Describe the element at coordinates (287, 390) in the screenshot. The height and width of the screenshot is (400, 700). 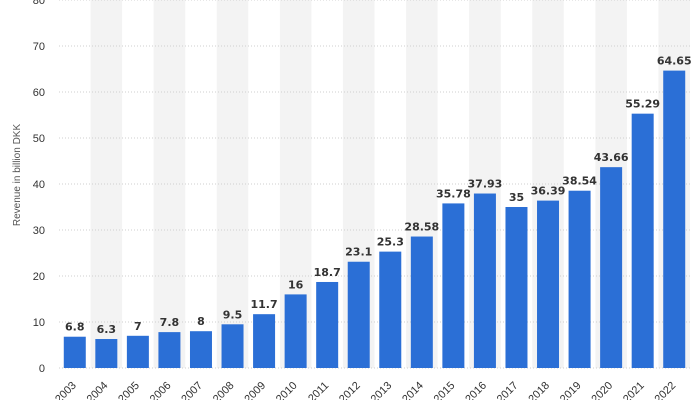
I see `x-tick-label: 2010` at that location.